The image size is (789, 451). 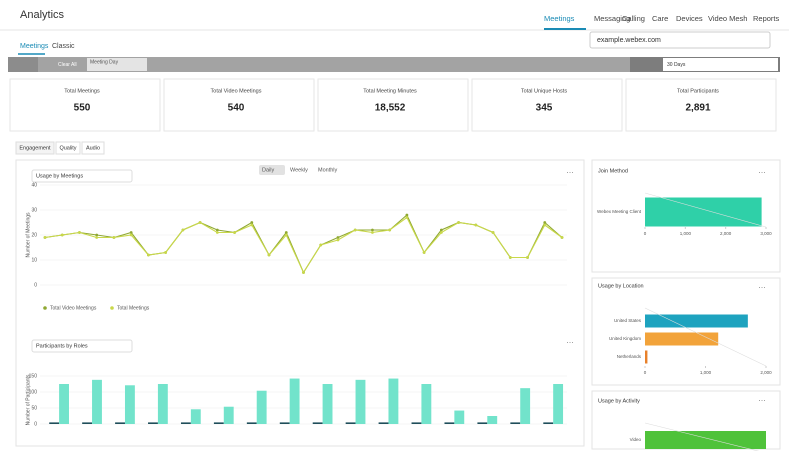 I want to click on tab-label: Audio, so click(x=93, y=148).